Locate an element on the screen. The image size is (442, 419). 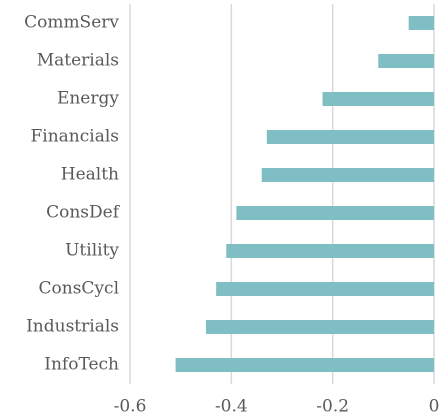
y-tick-label: Materials is located at coordinates (78, 61).